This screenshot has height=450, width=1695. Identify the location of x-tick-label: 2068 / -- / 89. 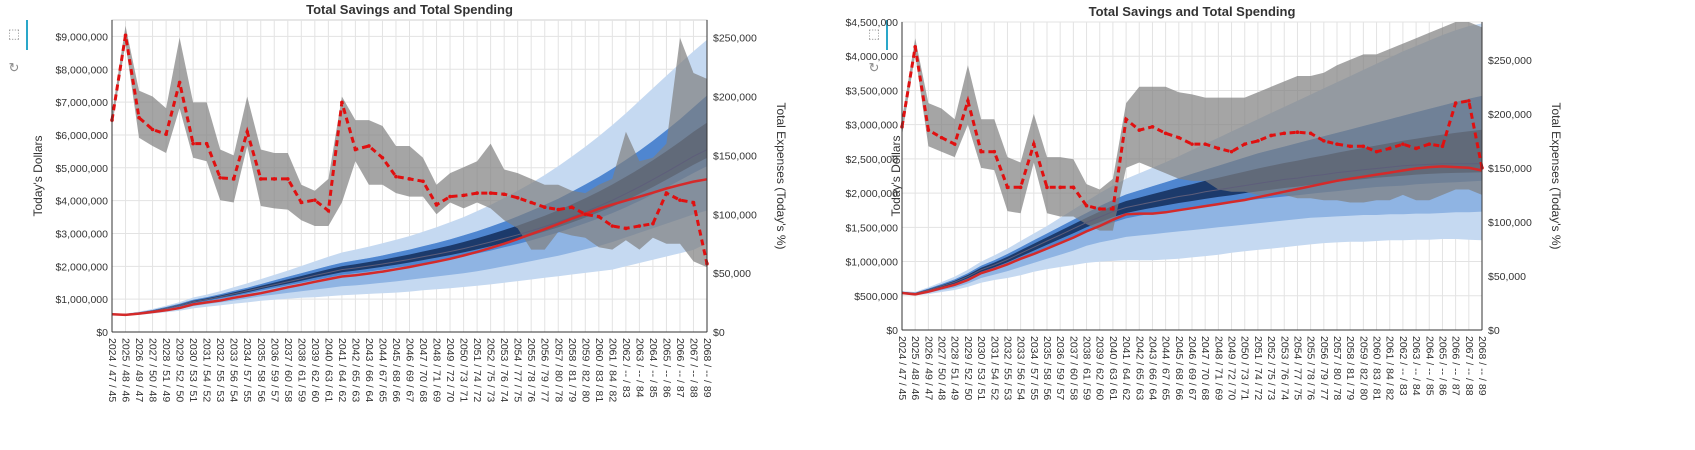
(1482, 366).